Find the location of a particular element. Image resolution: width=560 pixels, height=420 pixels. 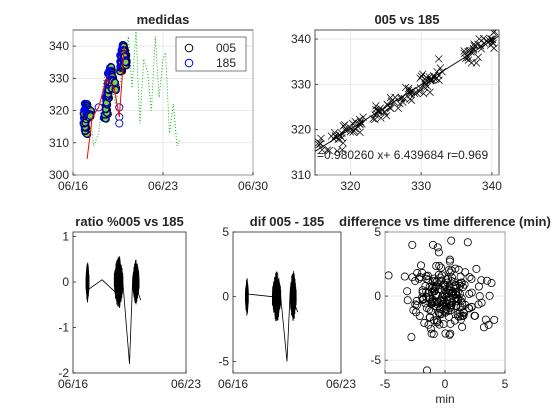

ratio-xtick-label: 06/23 is located at coordinates (186, 384).